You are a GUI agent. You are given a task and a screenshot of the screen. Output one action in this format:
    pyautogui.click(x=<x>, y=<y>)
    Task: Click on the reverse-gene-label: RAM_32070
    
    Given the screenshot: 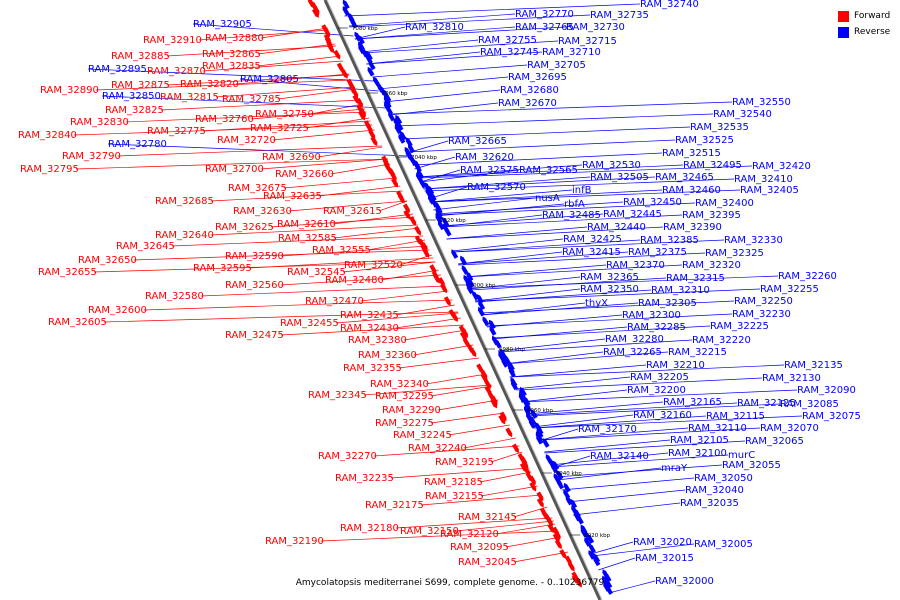 What is the action you would take?
    pyautogui.click(x=789, y=428)
    